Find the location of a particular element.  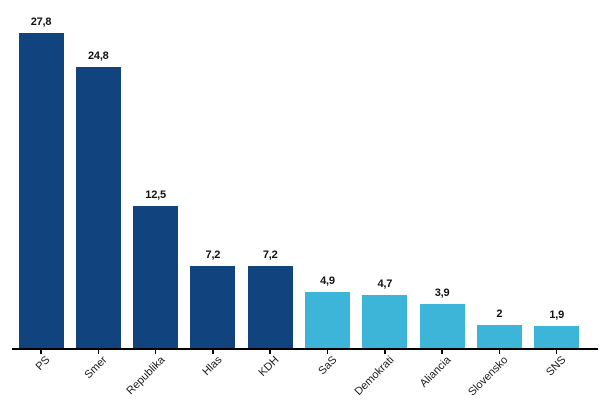

bar-hlas is located at coordinates (213, 307).